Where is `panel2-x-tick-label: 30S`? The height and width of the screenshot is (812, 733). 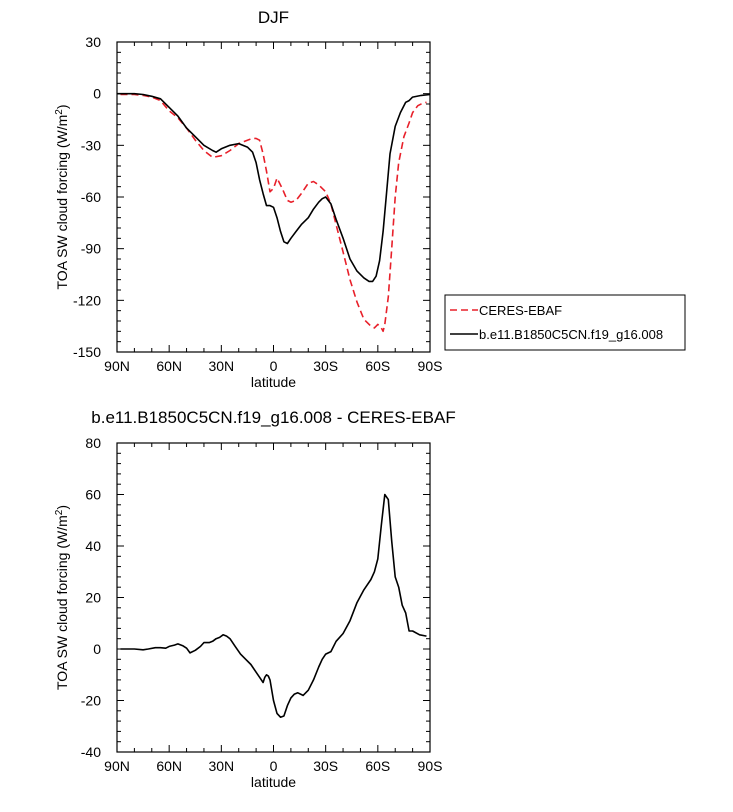
panel2-x-tick-label: 30S is located at coordinates (325, 766).